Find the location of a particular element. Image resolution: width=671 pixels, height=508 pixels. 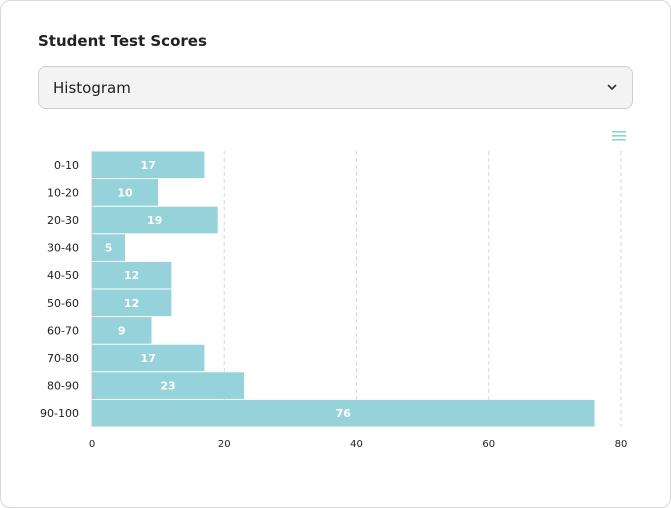

chevron-down-icon is located at coordinates (612, 87).